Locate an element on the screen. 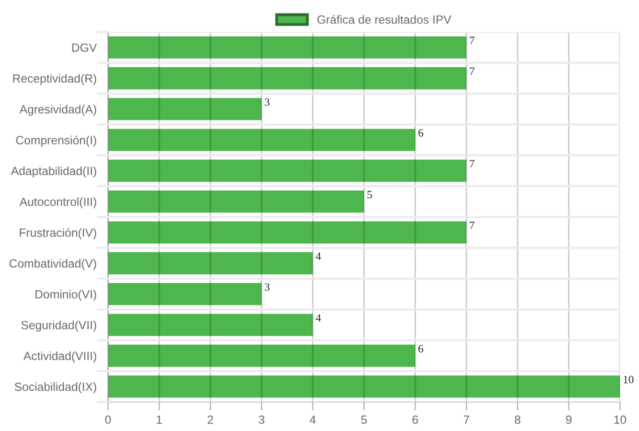 This screenshot has height=431, width=639. x-tick-label: 0 is located at coordinates (108, 420).